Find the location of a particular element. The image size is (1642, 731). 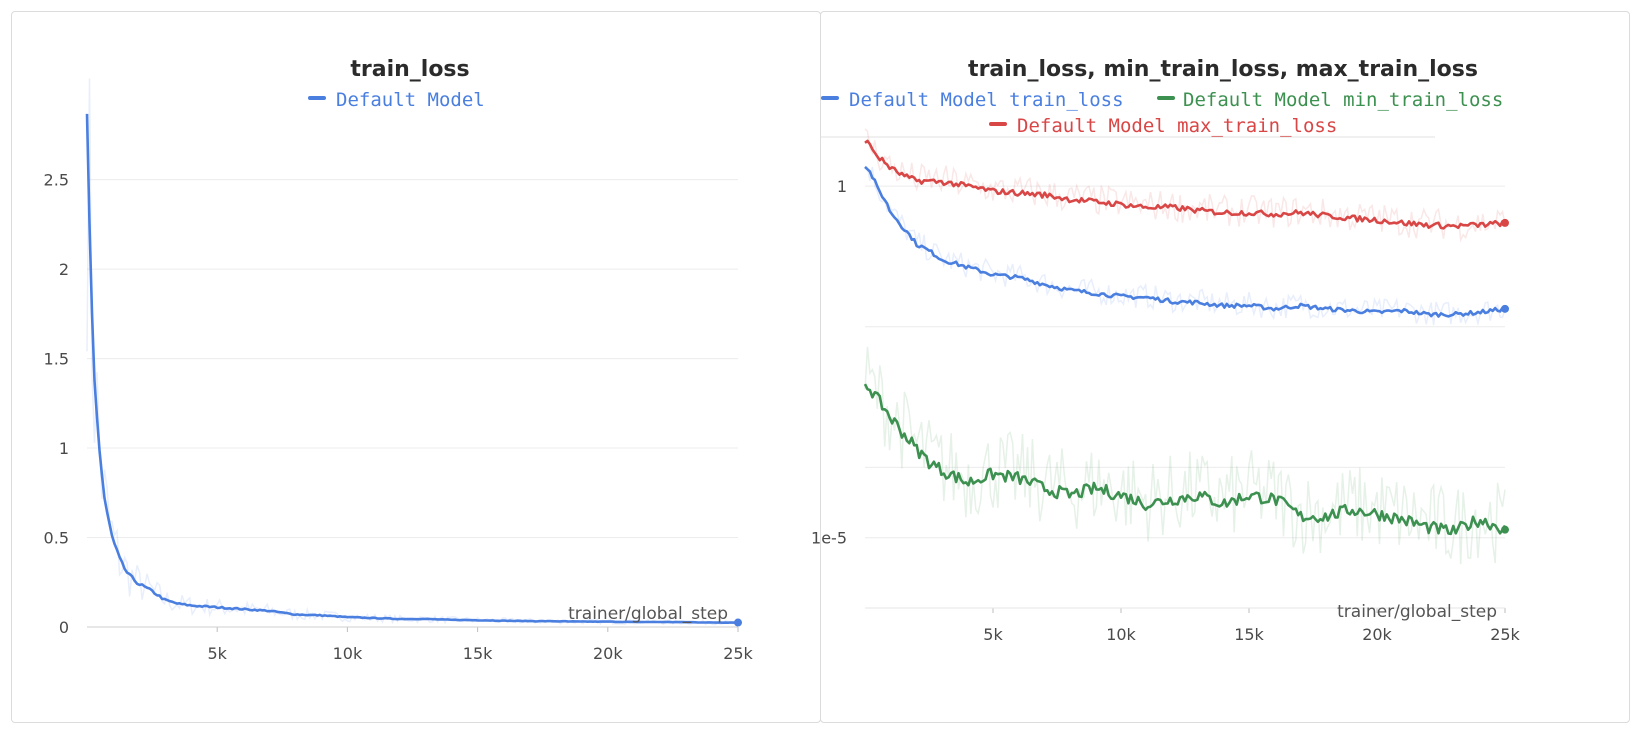

legend-label-min-train-loss: Default Model min_train_loss is located at coordinates (1343, 100).